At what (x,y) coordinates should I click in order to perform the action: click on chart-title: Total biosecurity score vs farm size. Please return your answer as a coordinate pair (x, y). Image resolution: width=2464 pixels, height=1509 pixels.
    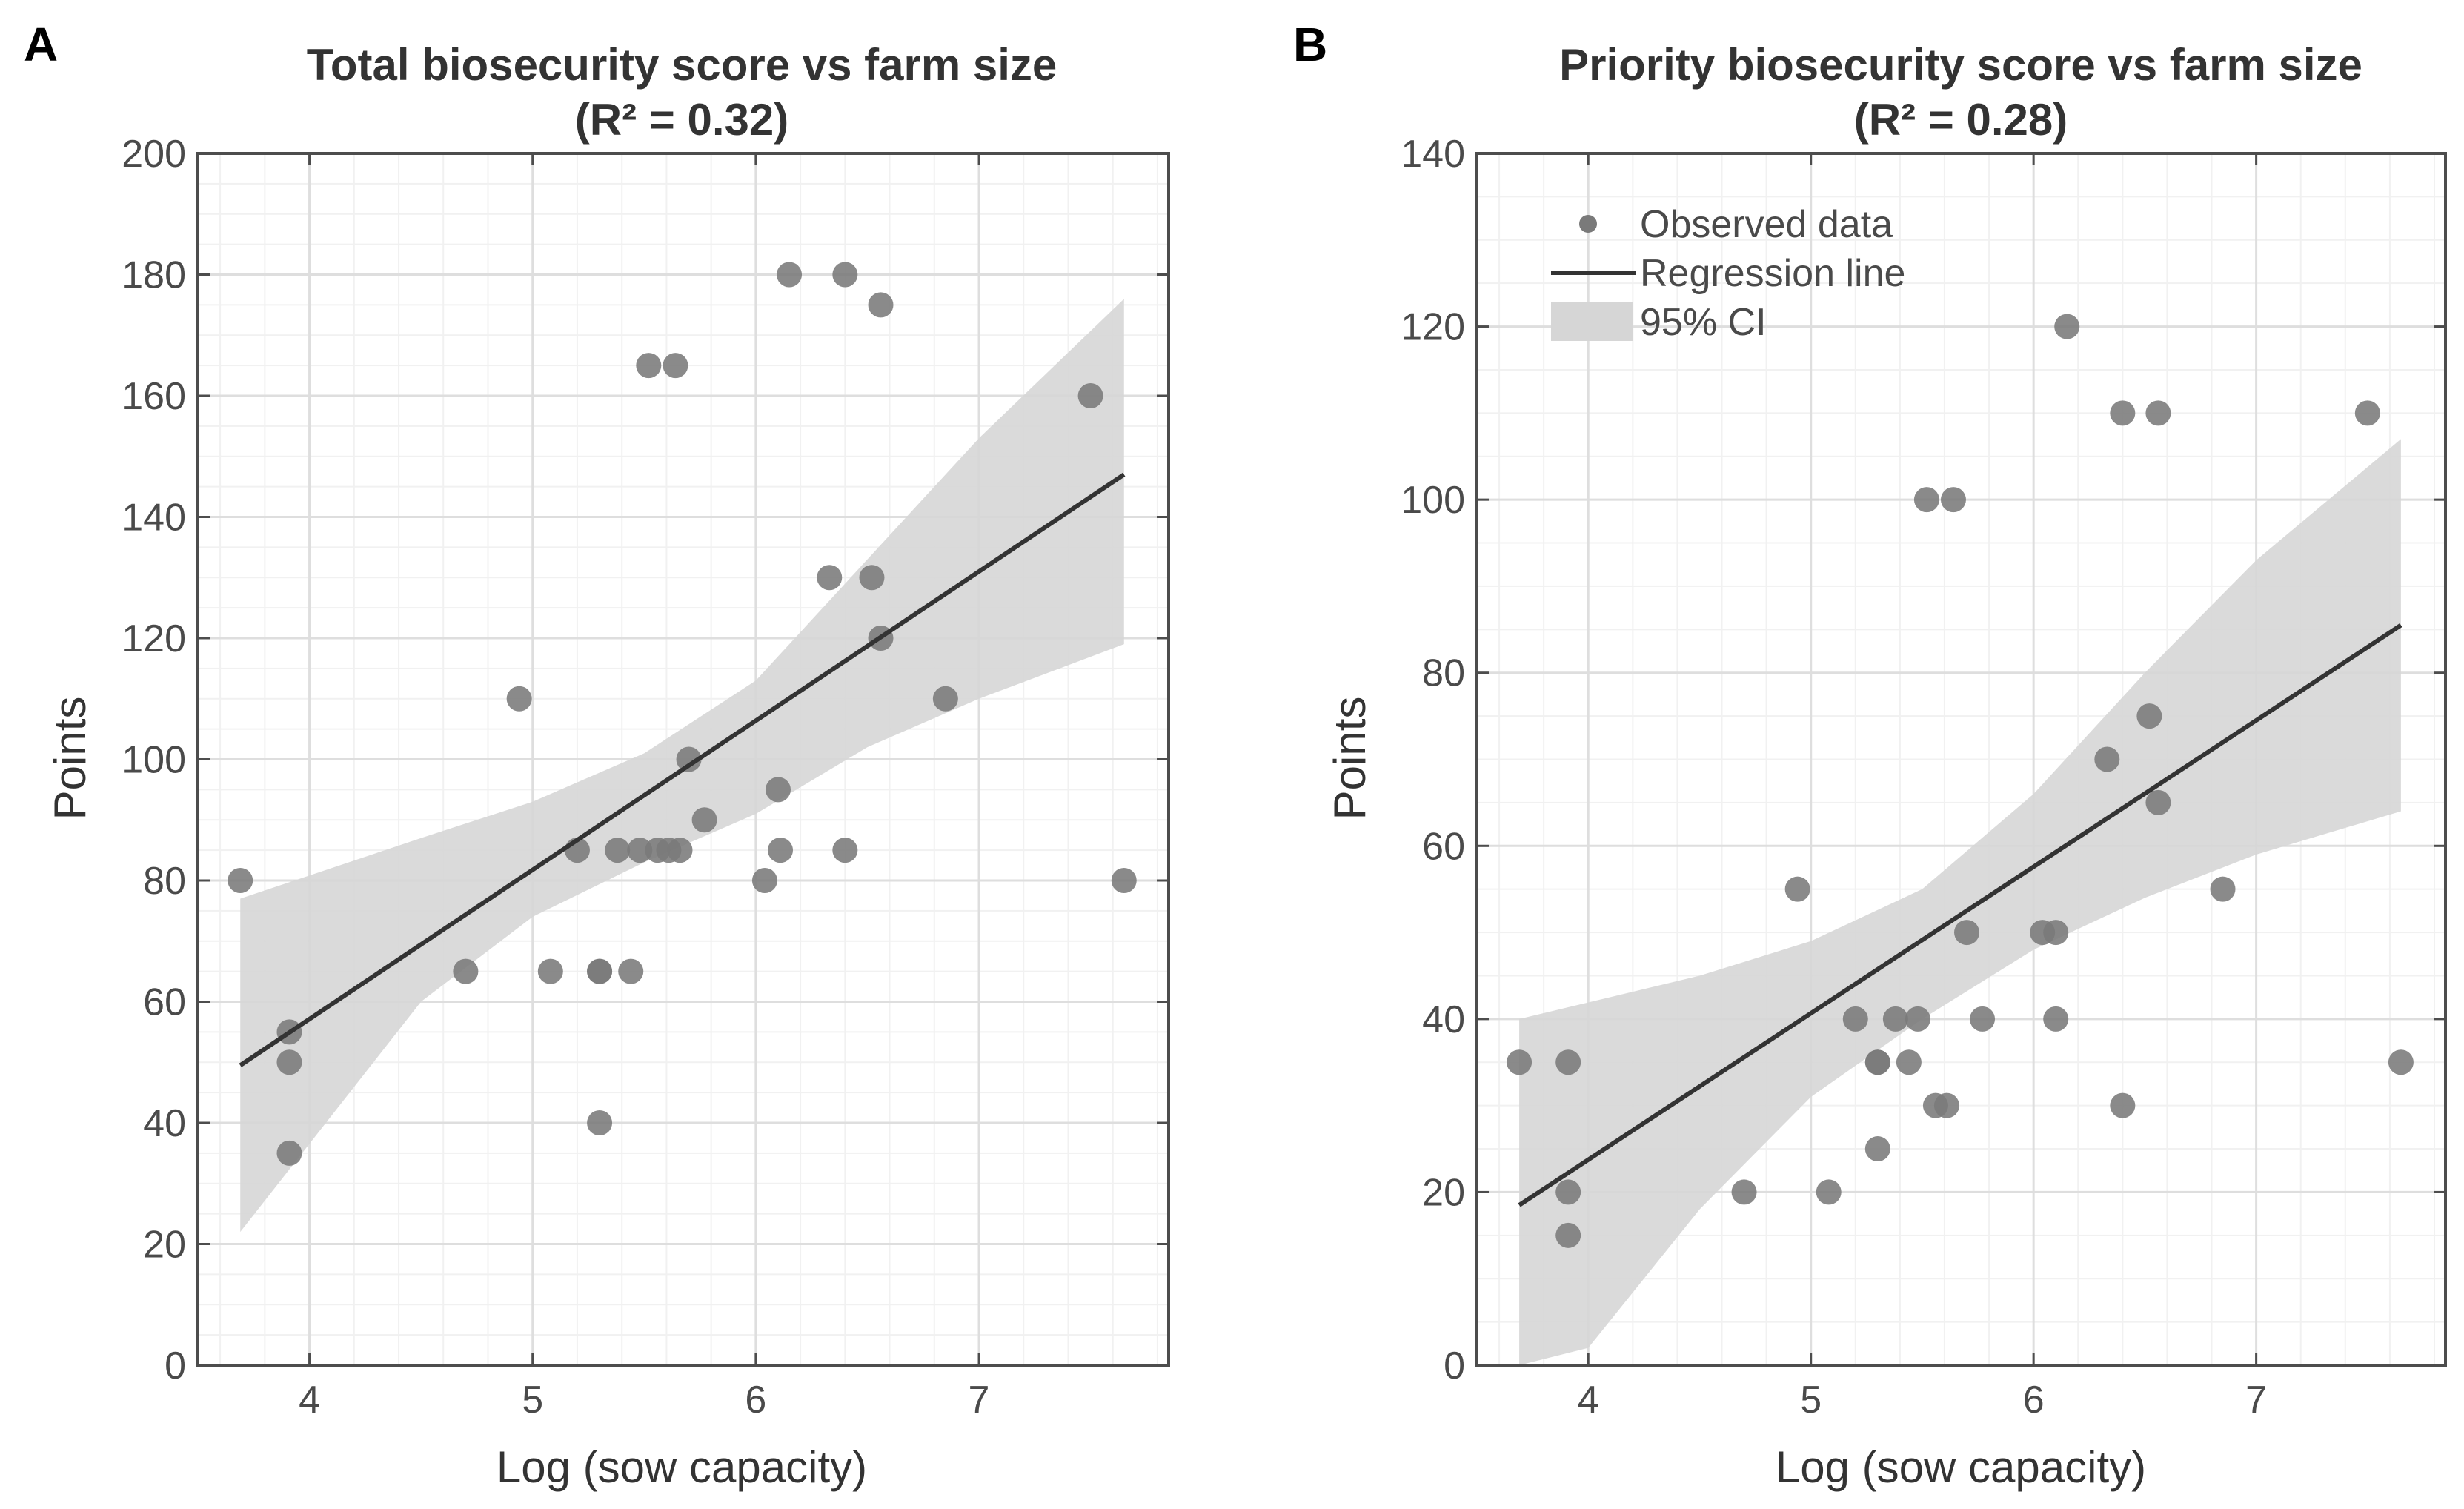
    Looking at the image, I should click on (682, 65).